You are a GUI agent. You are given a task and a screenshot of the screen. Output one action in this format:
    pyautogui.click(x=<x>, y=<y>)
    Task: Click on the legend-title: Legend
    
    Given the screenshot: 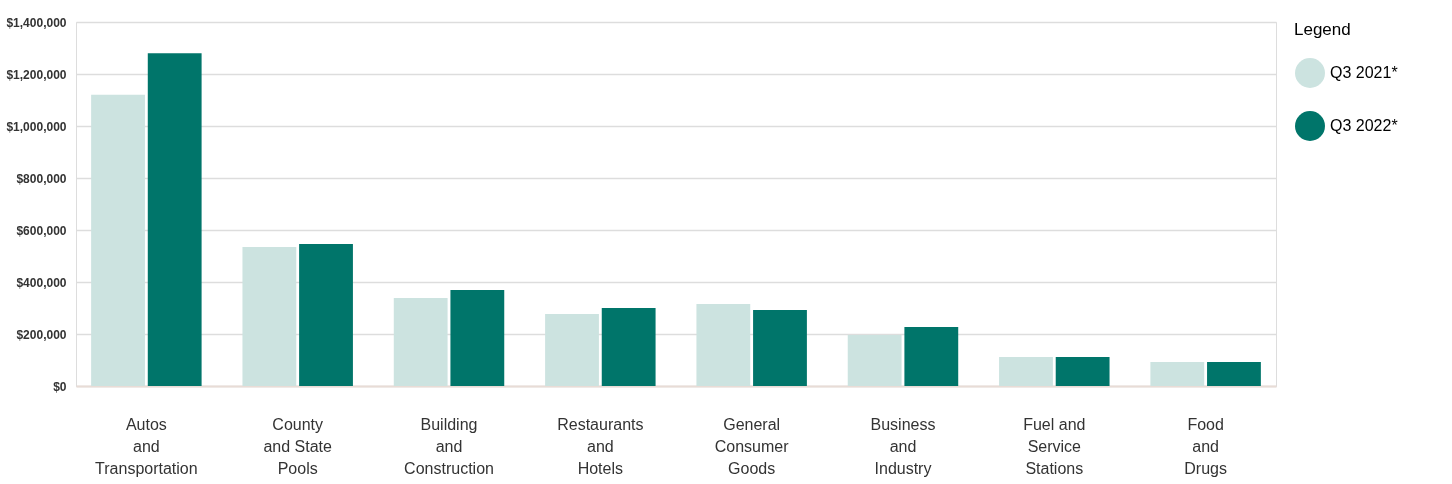 What is the action you would take?
    pyautogui.click(x=1322, y=29)
    